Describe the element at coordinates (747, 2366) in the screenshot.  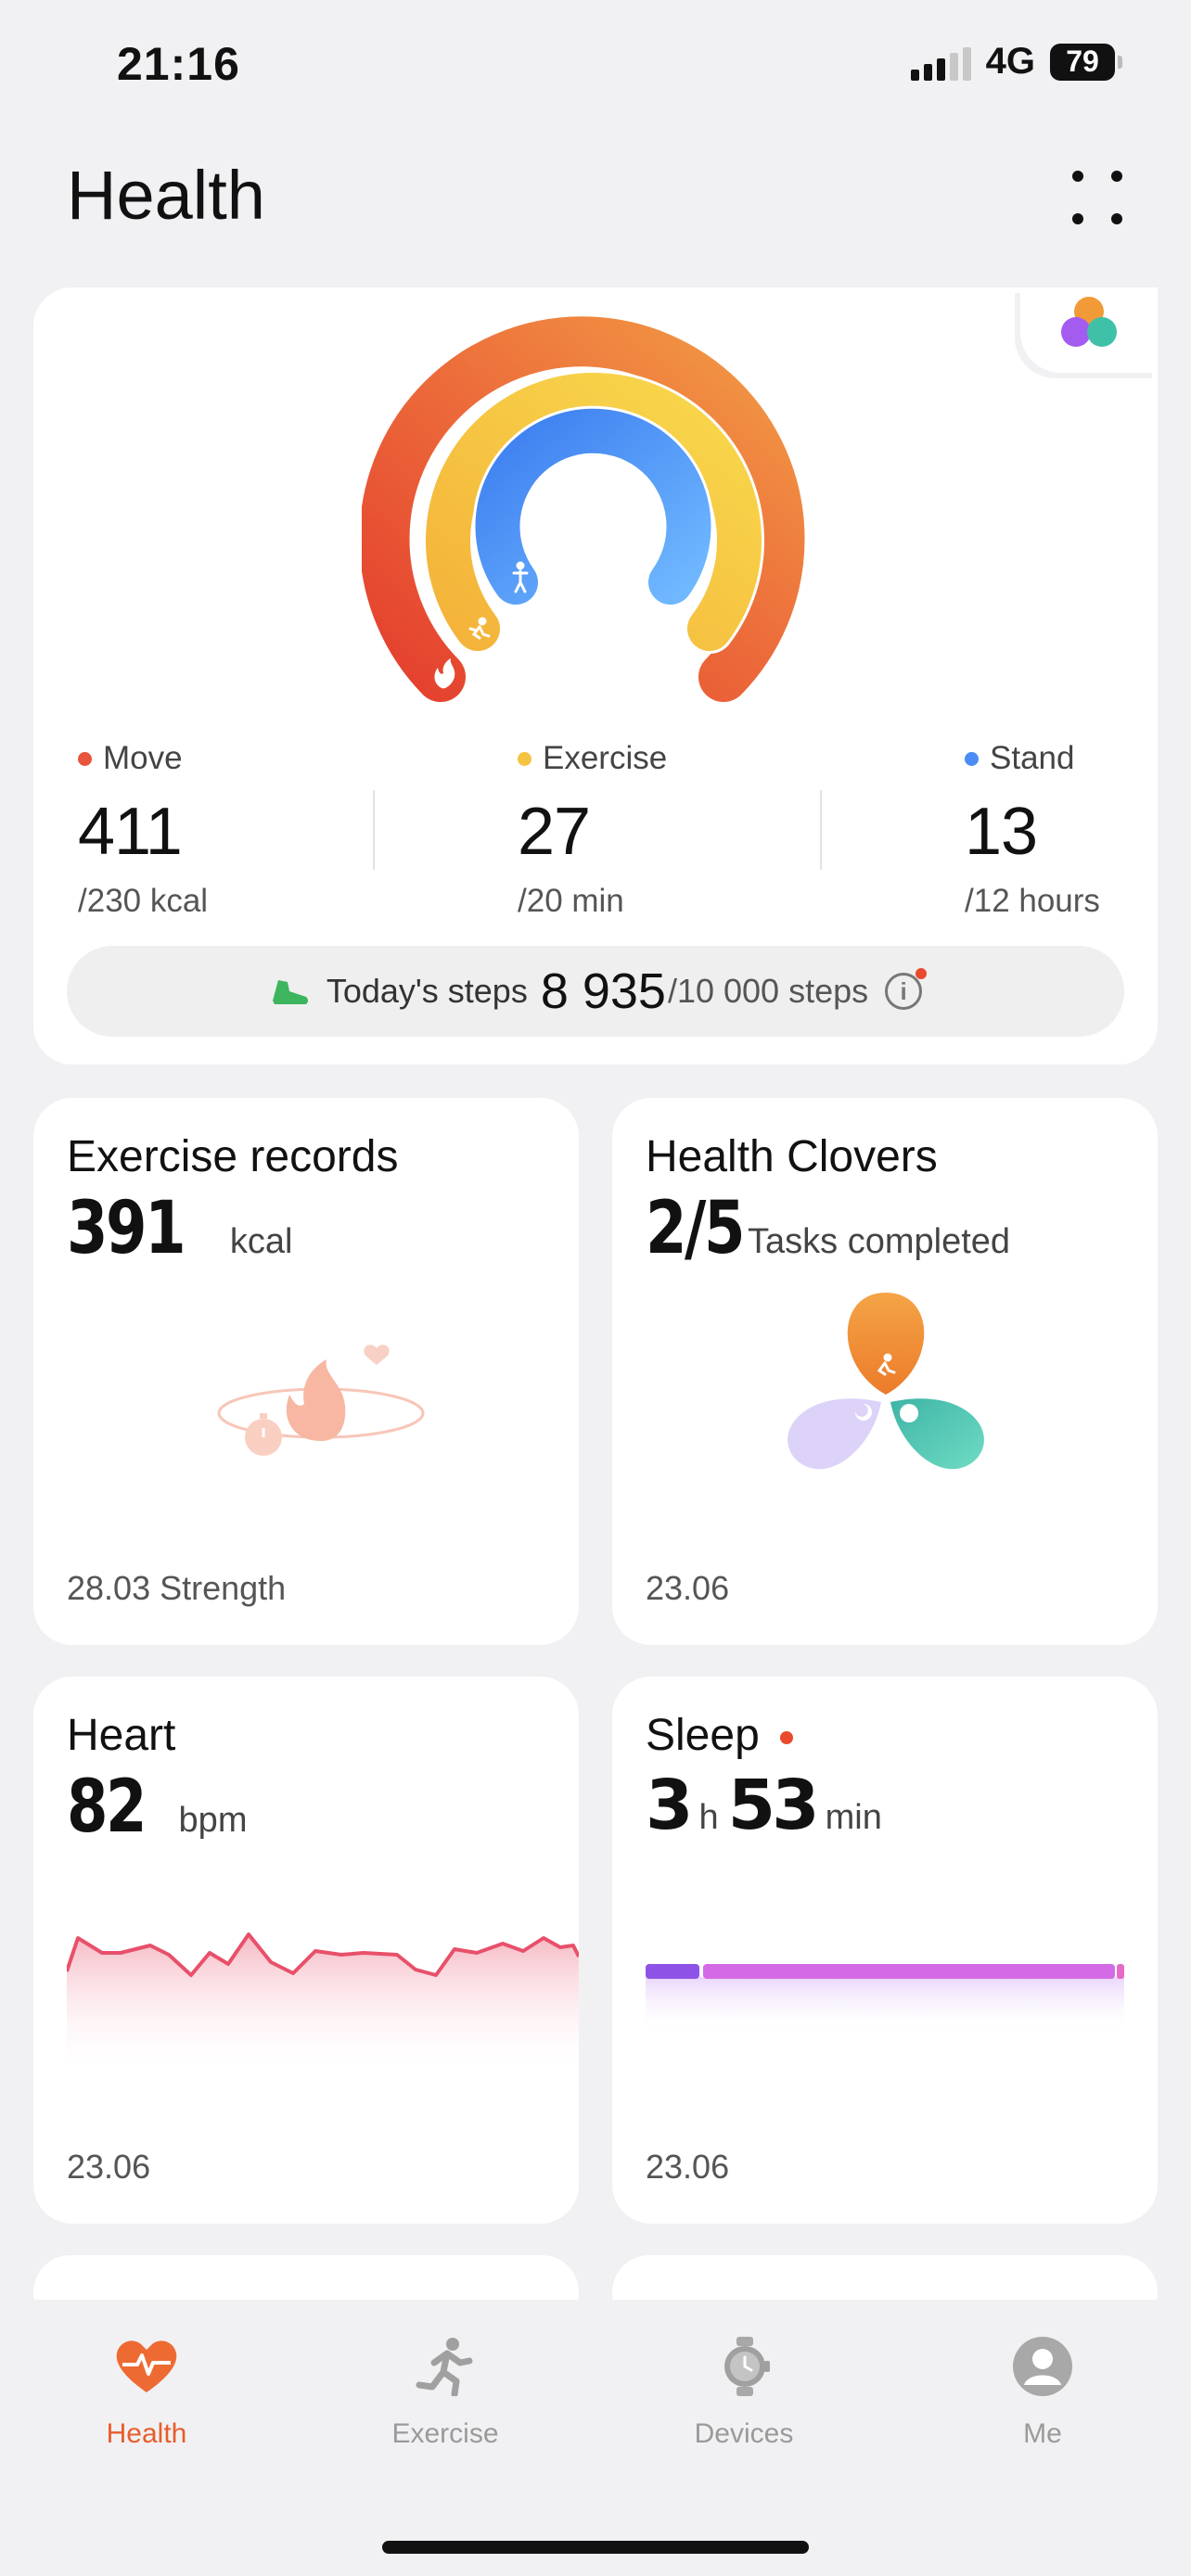
I see `watch-icon` at that location.